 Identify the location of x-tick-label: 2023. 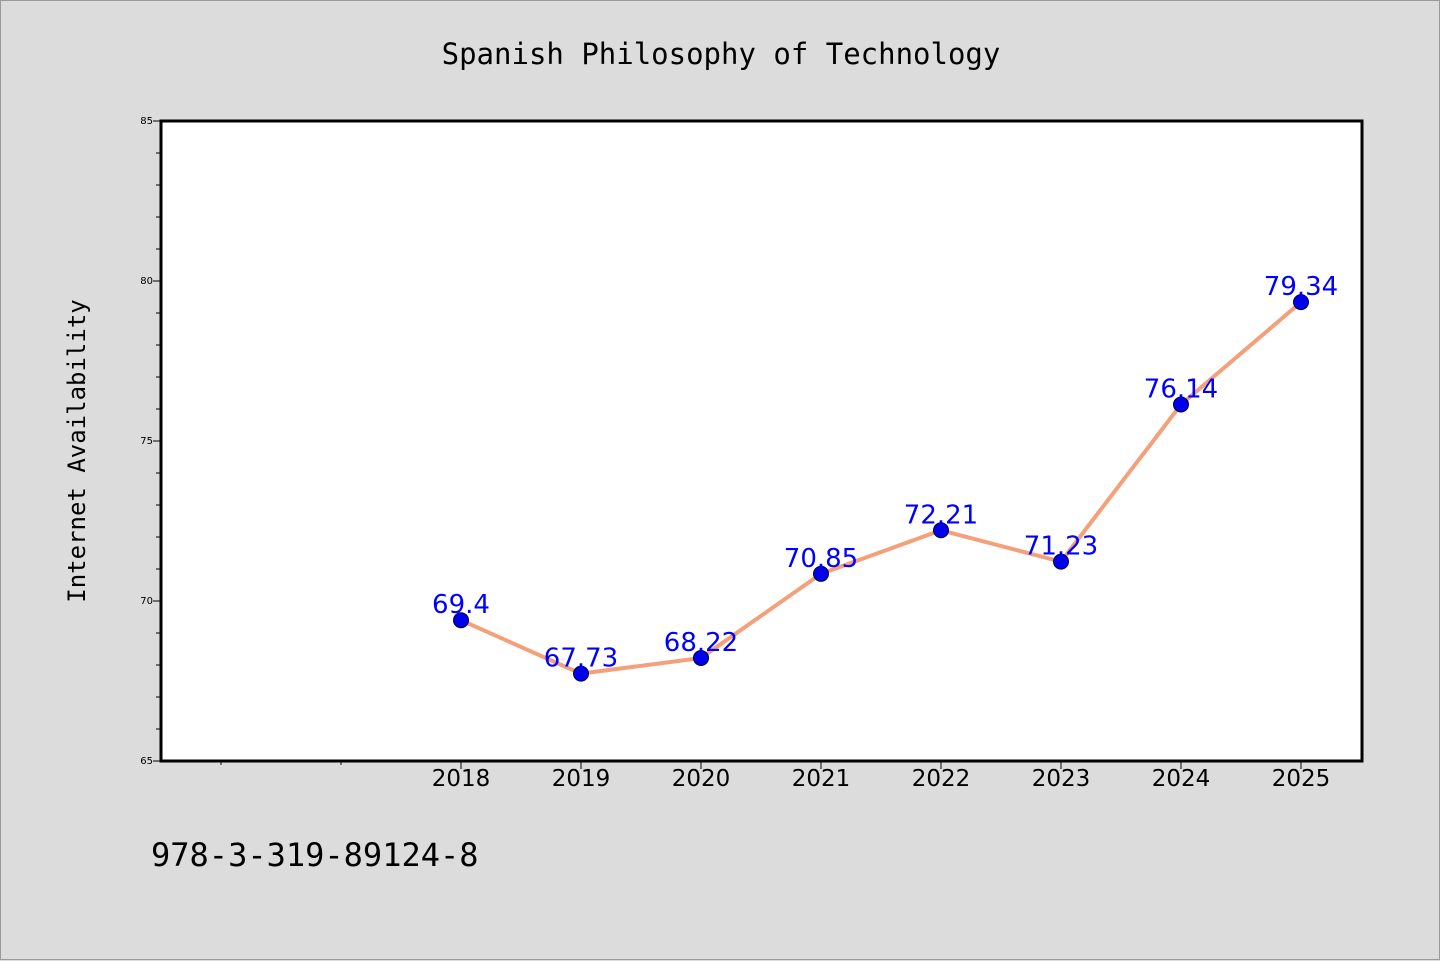
(1061, 779).